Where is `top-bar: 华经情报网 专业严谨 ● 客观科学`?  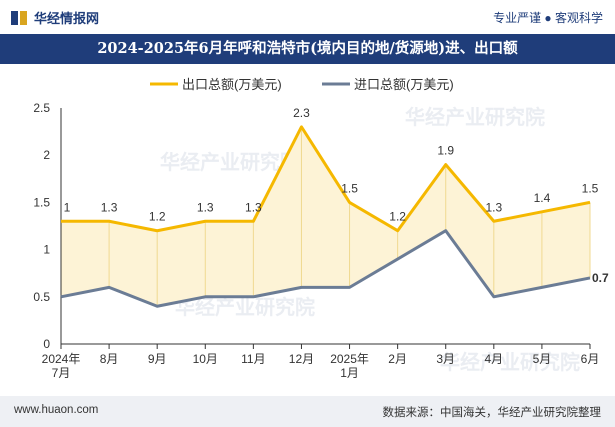
top-bar: 华经情报网 专业严谨 ● 客观科学 is located at coordinates (307, 17).